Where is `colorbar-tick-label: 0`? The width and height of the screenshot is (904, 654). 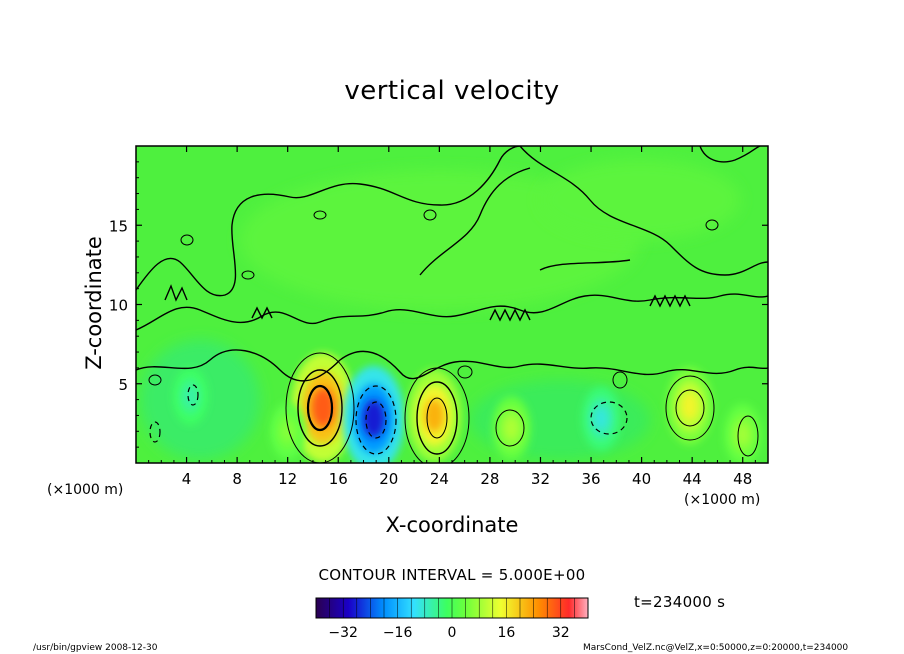 colorbar-tick-label: 0 is located at coordinates (452, 633).